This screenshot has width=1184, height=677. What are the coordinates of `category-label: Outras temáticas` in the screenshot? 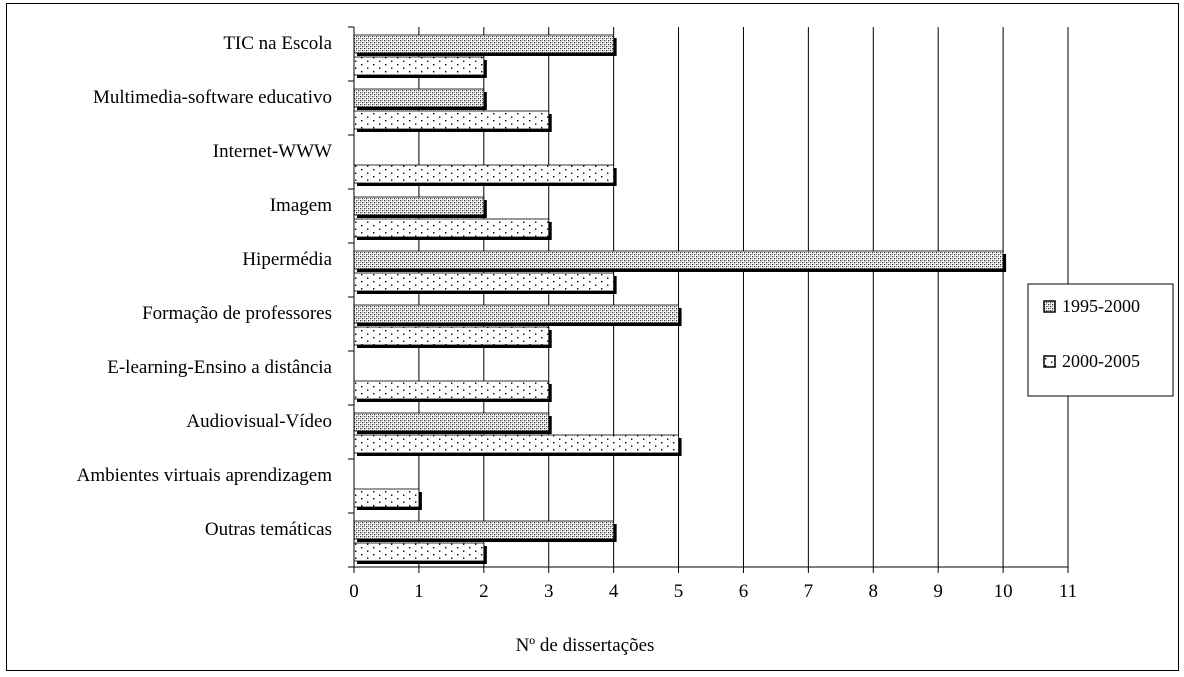 It's located at (268, 529).